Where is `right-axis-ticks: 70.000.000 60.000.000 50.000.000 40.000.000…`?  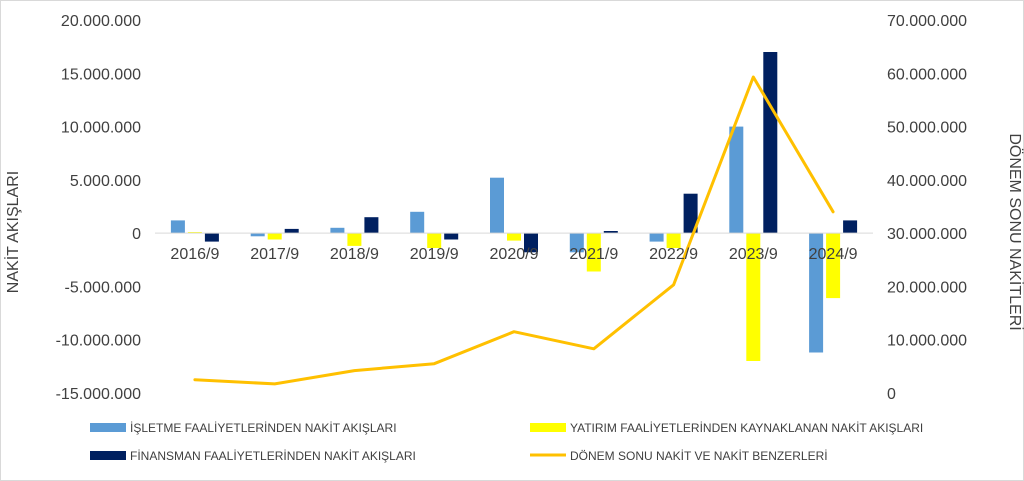
right-axis-ticks: 70.000.000 60.000.000 50.000.000 40.000.000… is located at coordinates (927, 208).